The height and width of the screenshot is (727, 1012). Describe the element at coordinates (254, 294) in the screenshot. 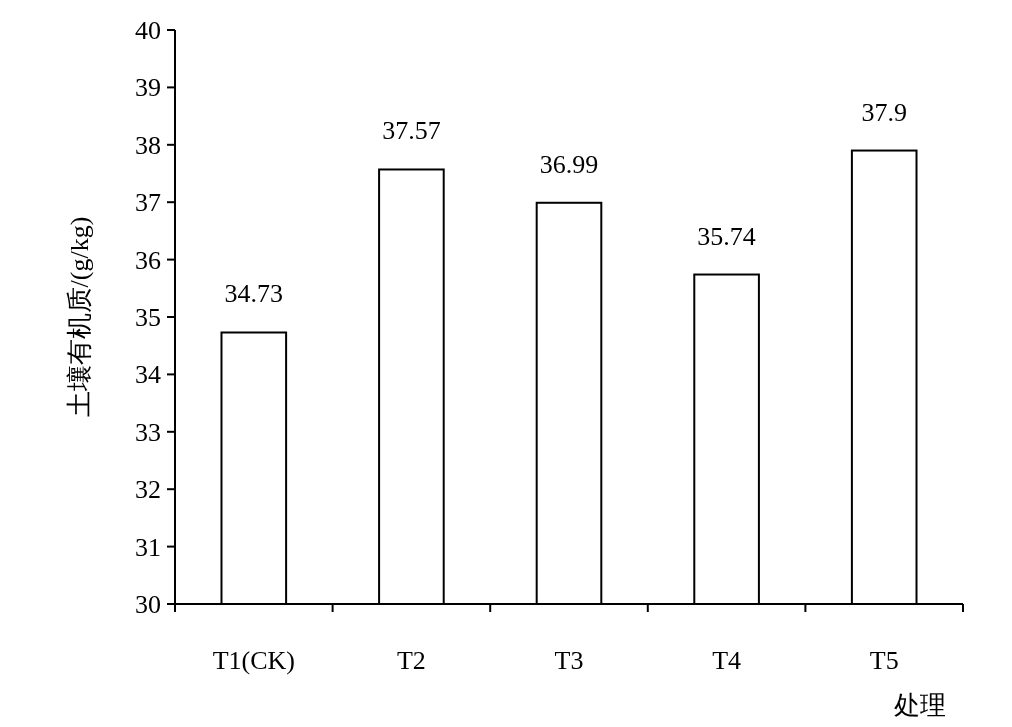

I see `data-label: 34.73` at that location.